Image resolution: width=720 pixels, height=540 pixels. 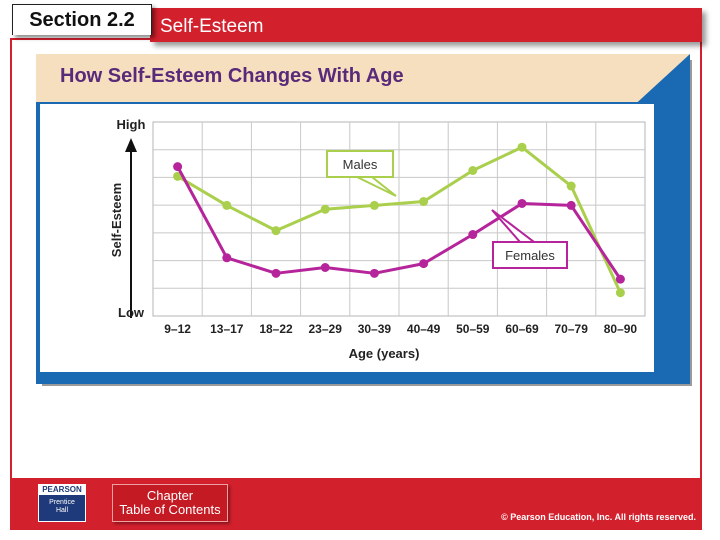 What do you see at coordinates (212, 26) in the screenshot?
I see `slide-title: Self-Esteem` at bounding box center [212, 26].